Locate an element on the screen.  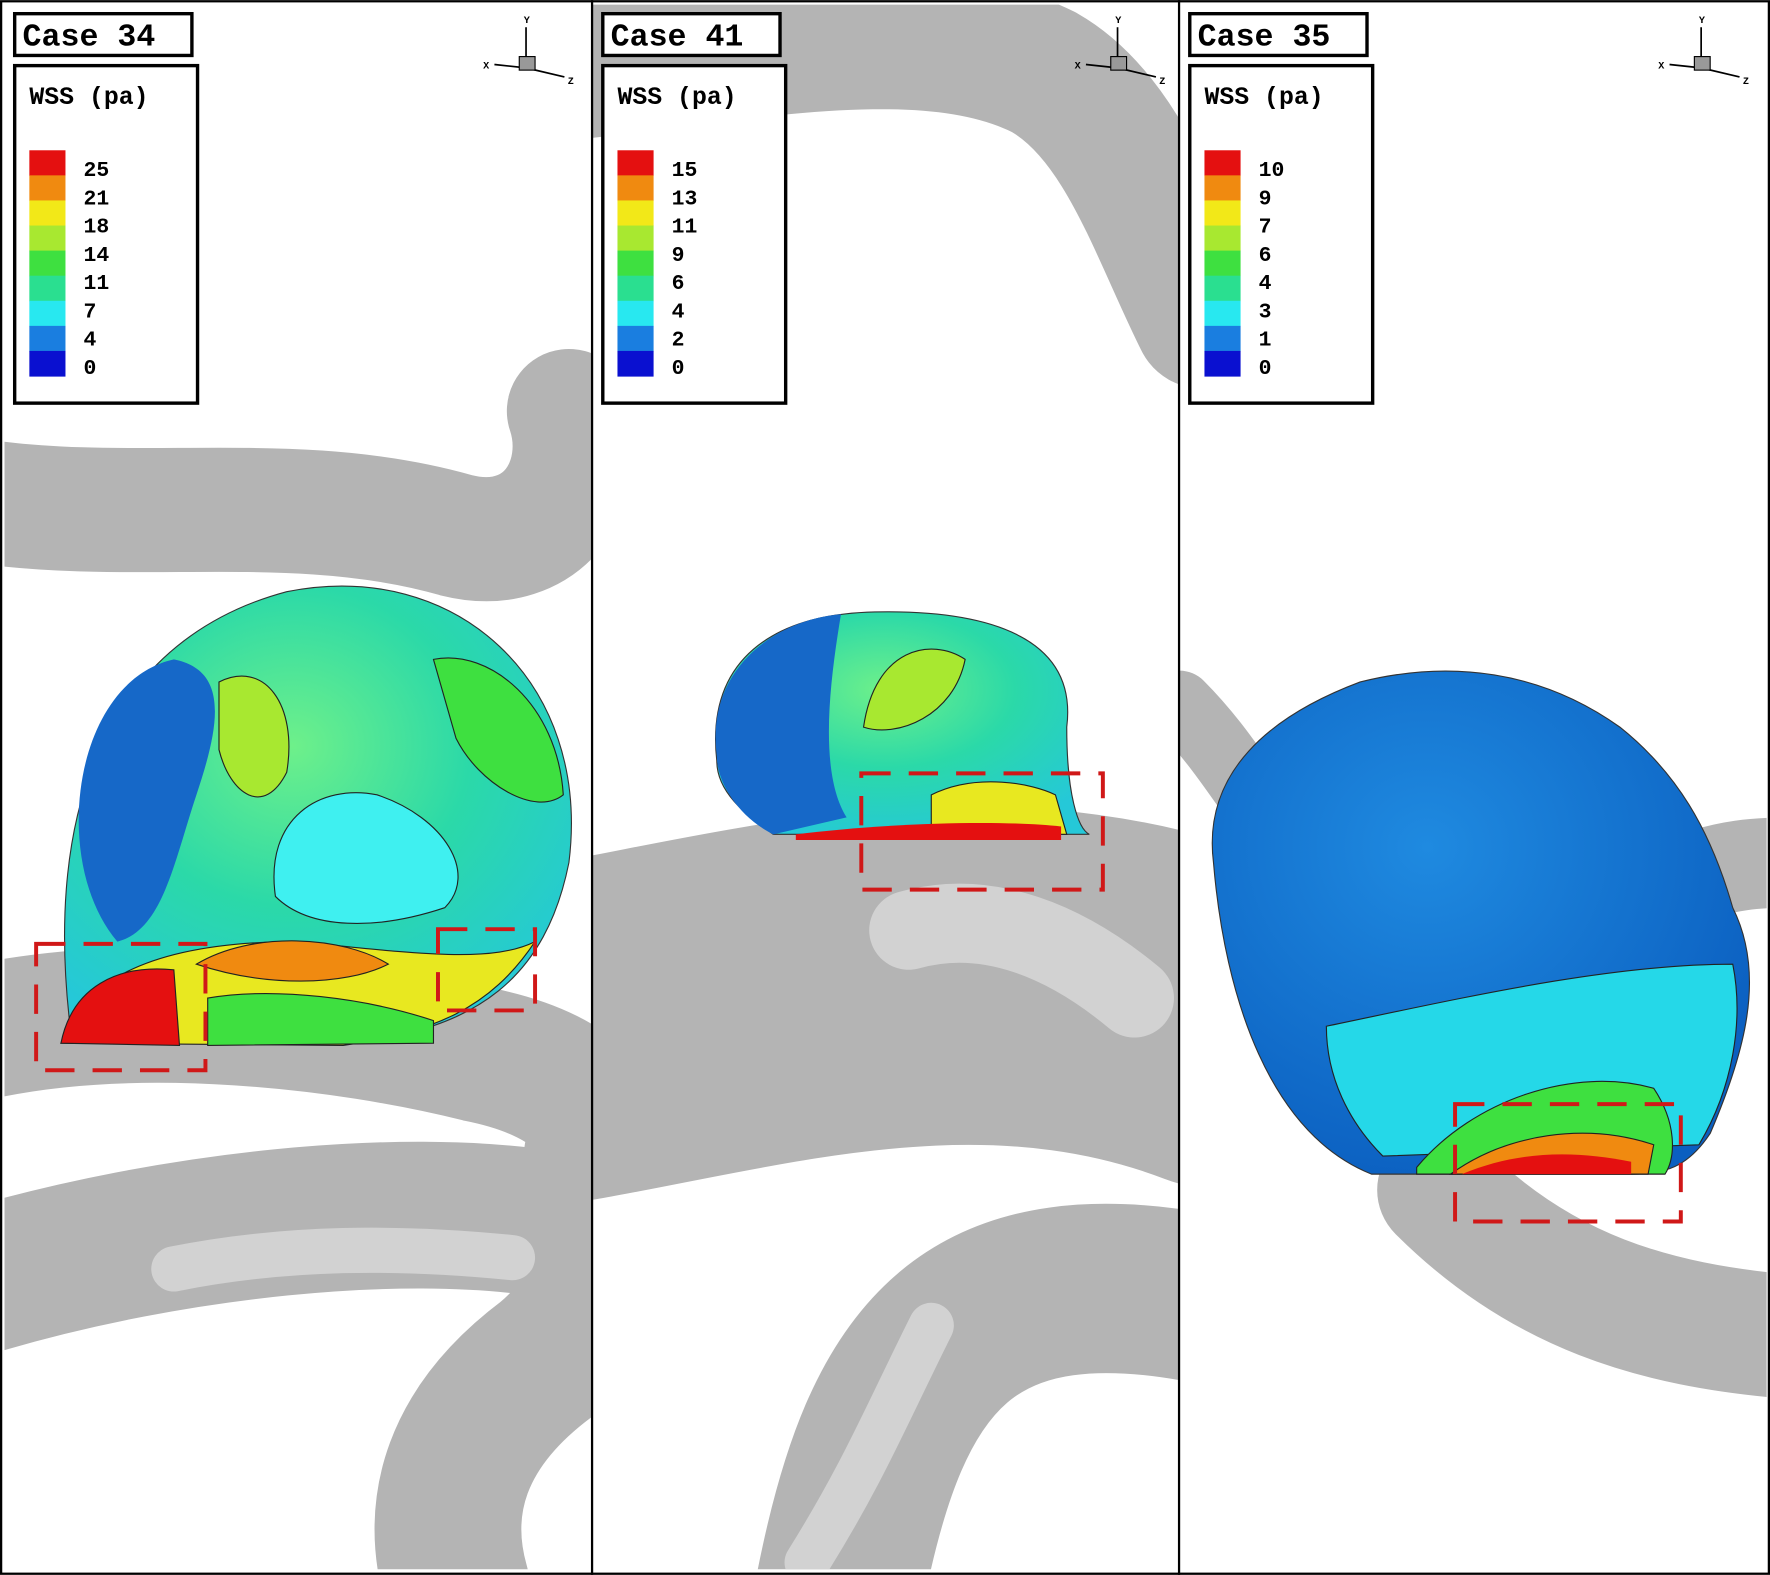
legend-label: 25 is located at coordinates (97, 171).